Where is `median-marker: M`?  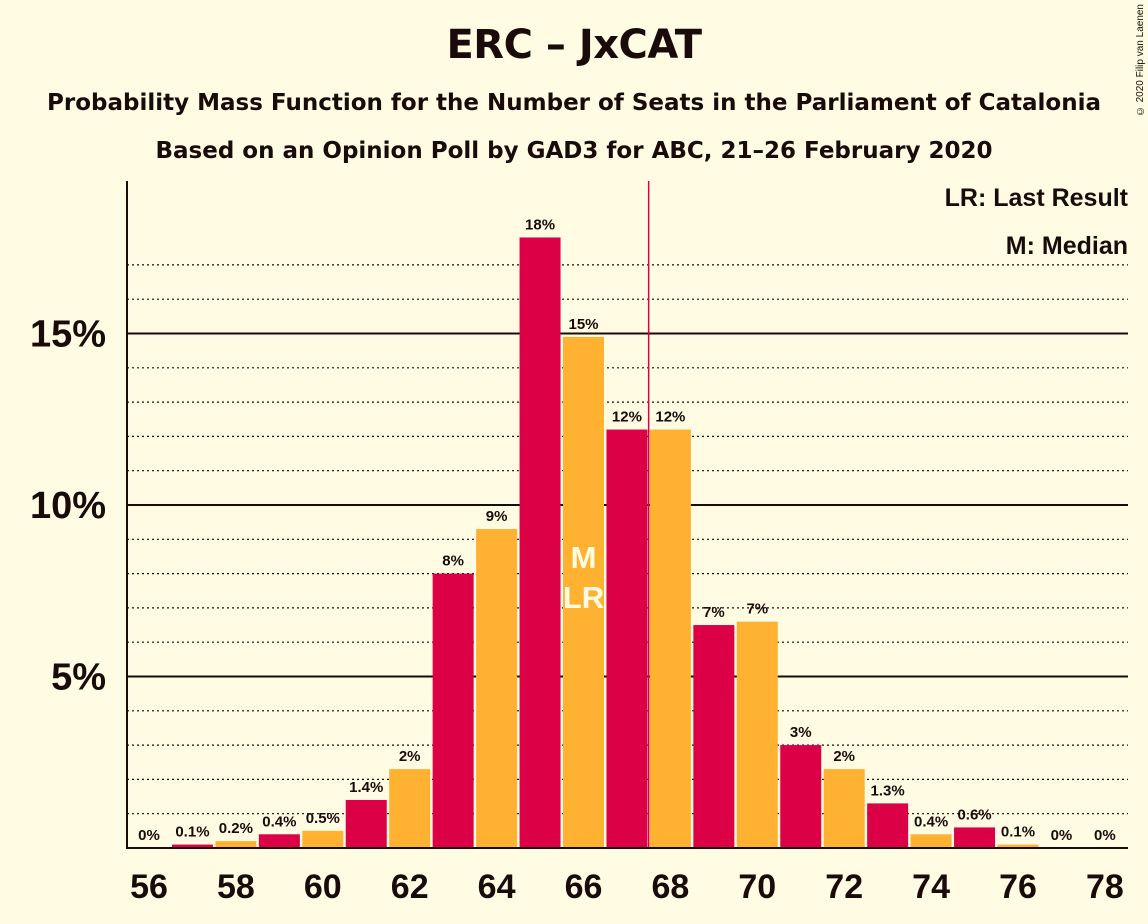
median-marker: M is located at coordinates (584, 557).